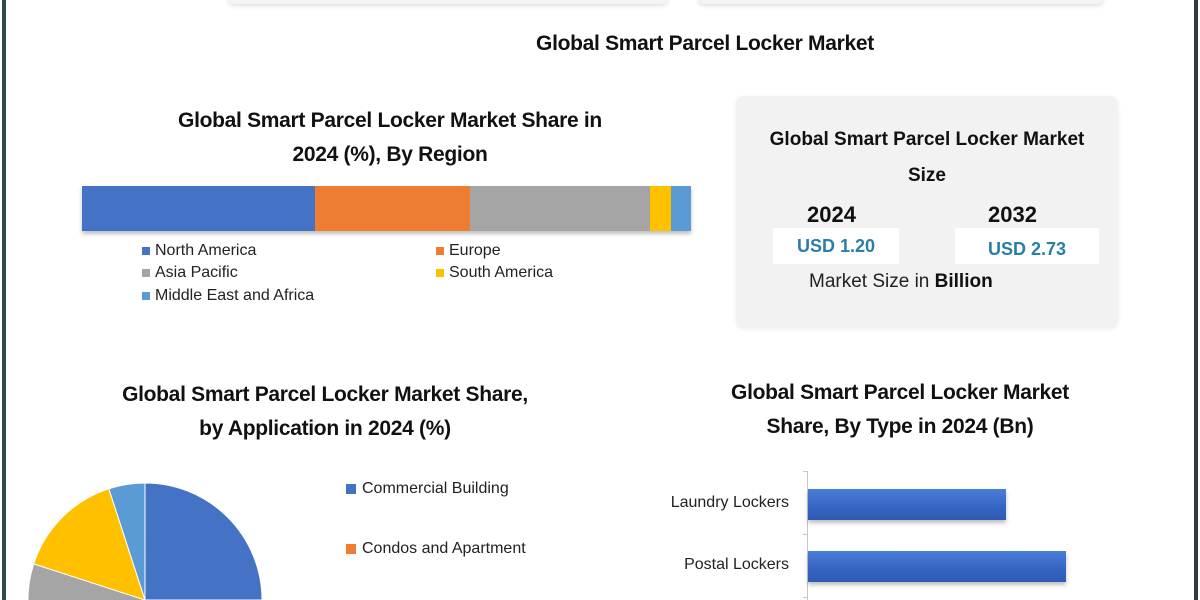 The image size is (1200, 600). I want to click on pie-legend-item: Condos and Apartment, so click(436, 549).